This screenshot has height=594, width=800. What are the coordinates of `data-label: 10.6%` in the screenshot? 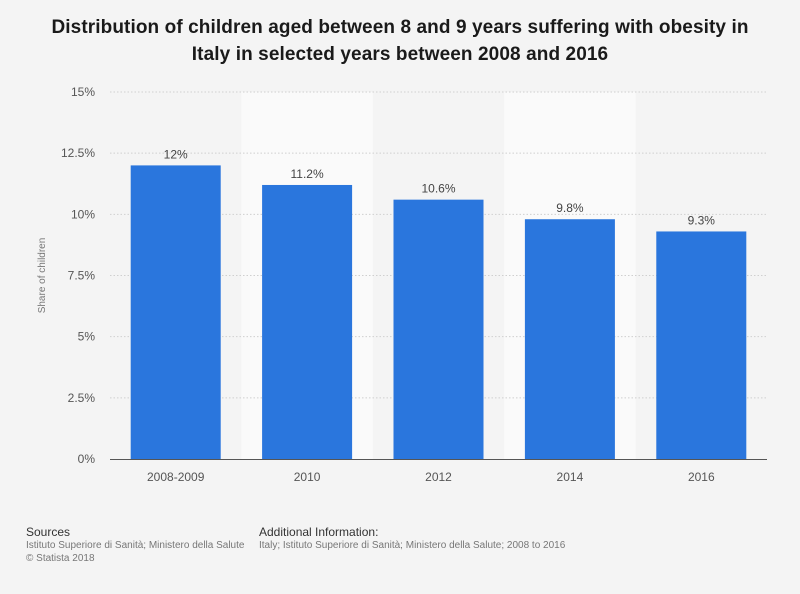 It's located at (438, 189).